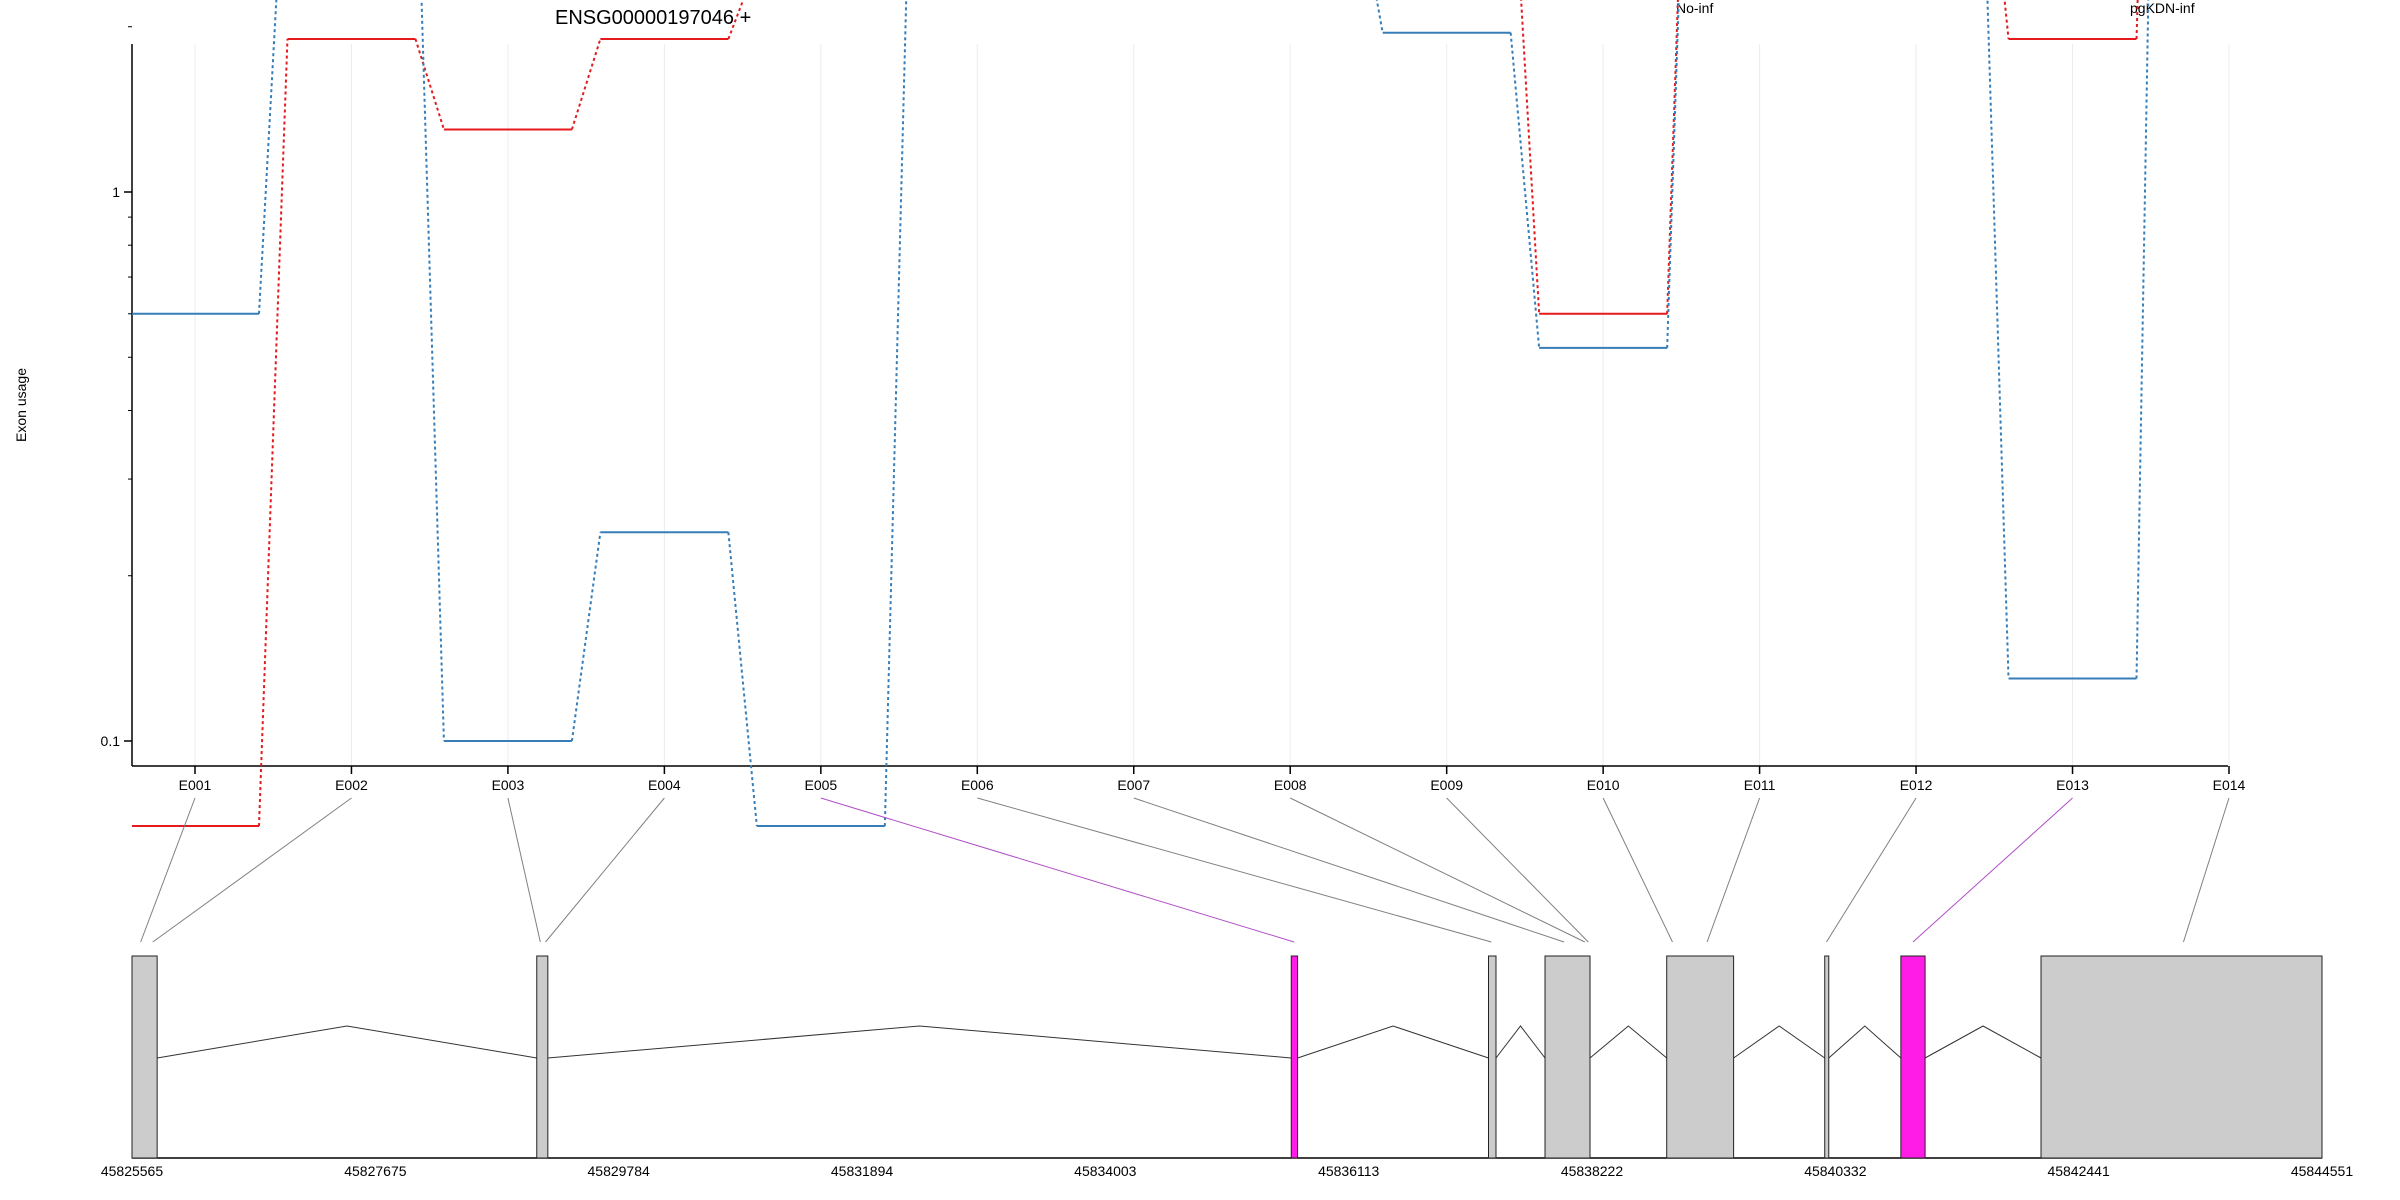  I want to click on coordinate-label: 45829784, so click(619, 1171).